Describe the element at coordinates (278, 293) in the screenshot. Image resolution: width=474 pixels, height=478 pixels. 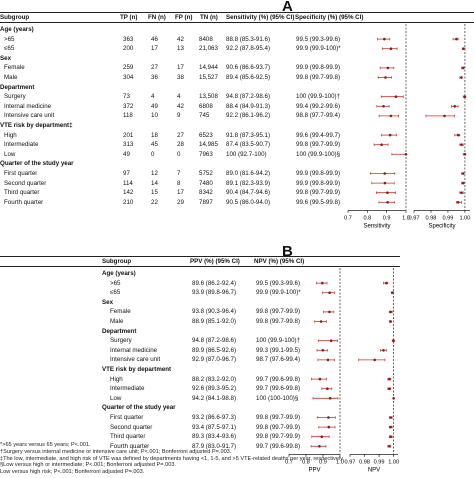
I see `cell-npv: 99.9 (99.9-100)*` at that location.